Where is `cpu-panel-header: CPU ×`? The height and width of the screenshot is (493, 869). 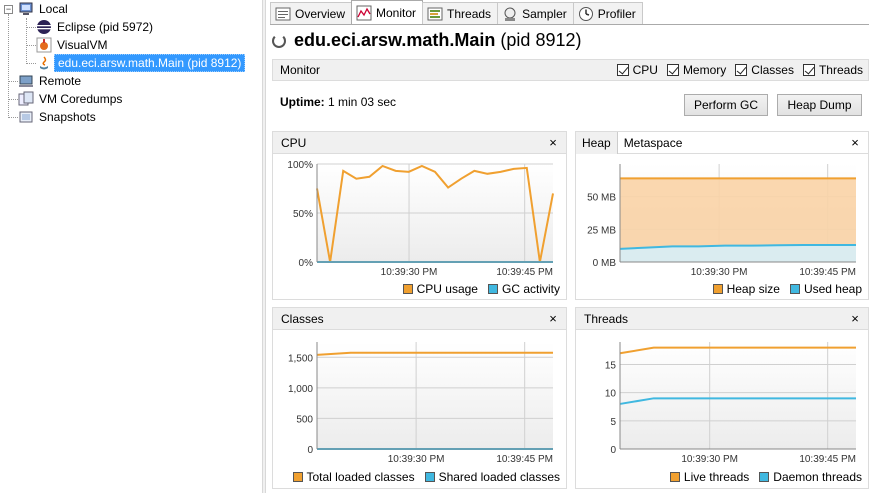 cpu-panel-header: CPU × is located at coordinates (419, 143).